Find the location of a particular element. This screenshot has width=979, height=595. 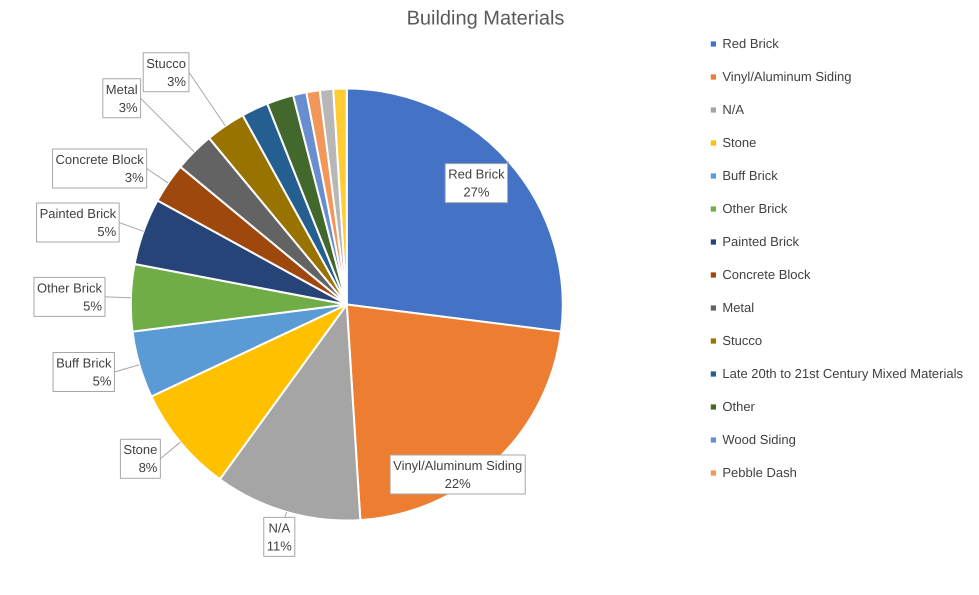

legend-label: Other is located at coordinates (738, 406).